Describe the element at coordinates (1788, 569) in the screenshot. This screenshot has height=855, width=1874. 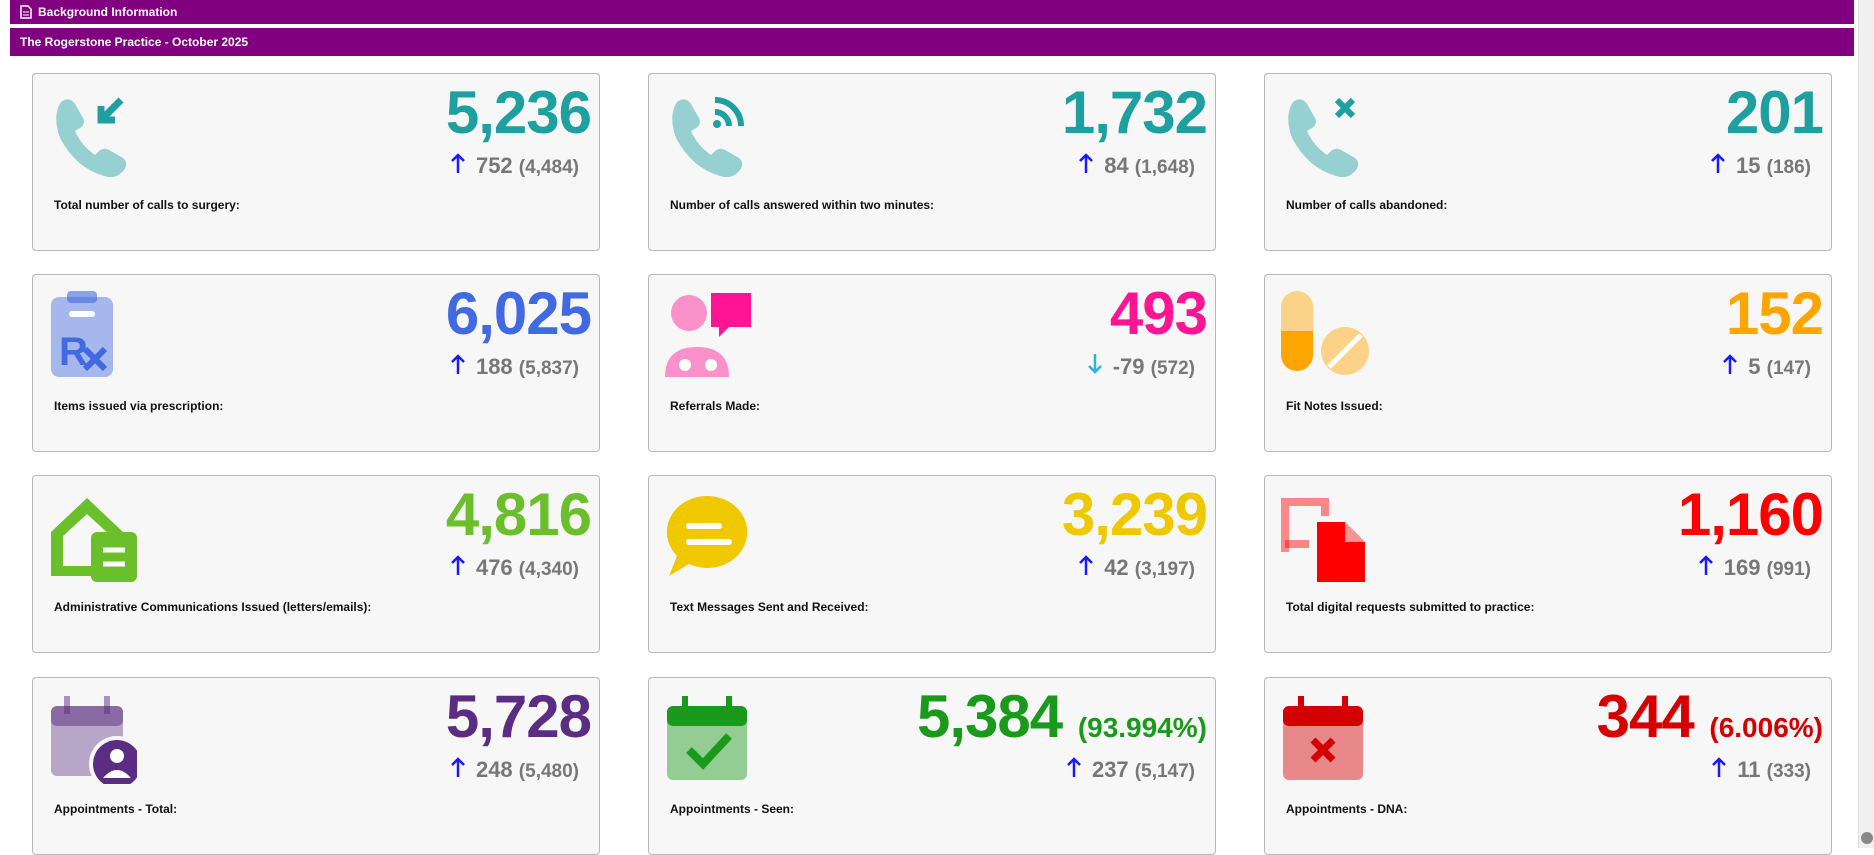
I see `previous-value: (991)` at that location.